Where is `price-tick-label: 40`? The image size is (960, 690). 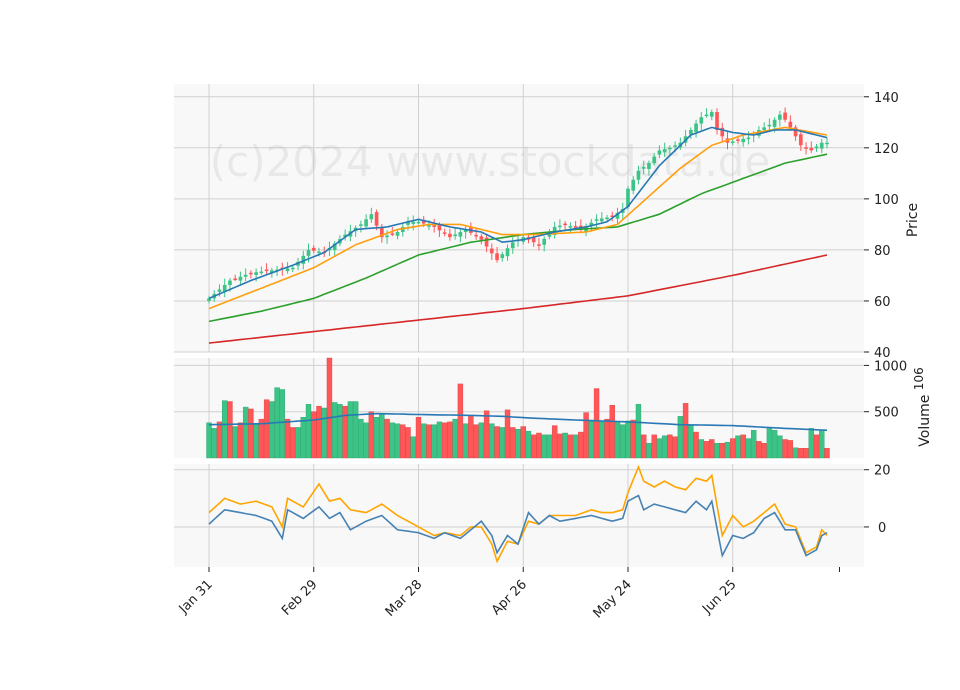
price-tick-label: 40 is located at coordinates (882, 353).